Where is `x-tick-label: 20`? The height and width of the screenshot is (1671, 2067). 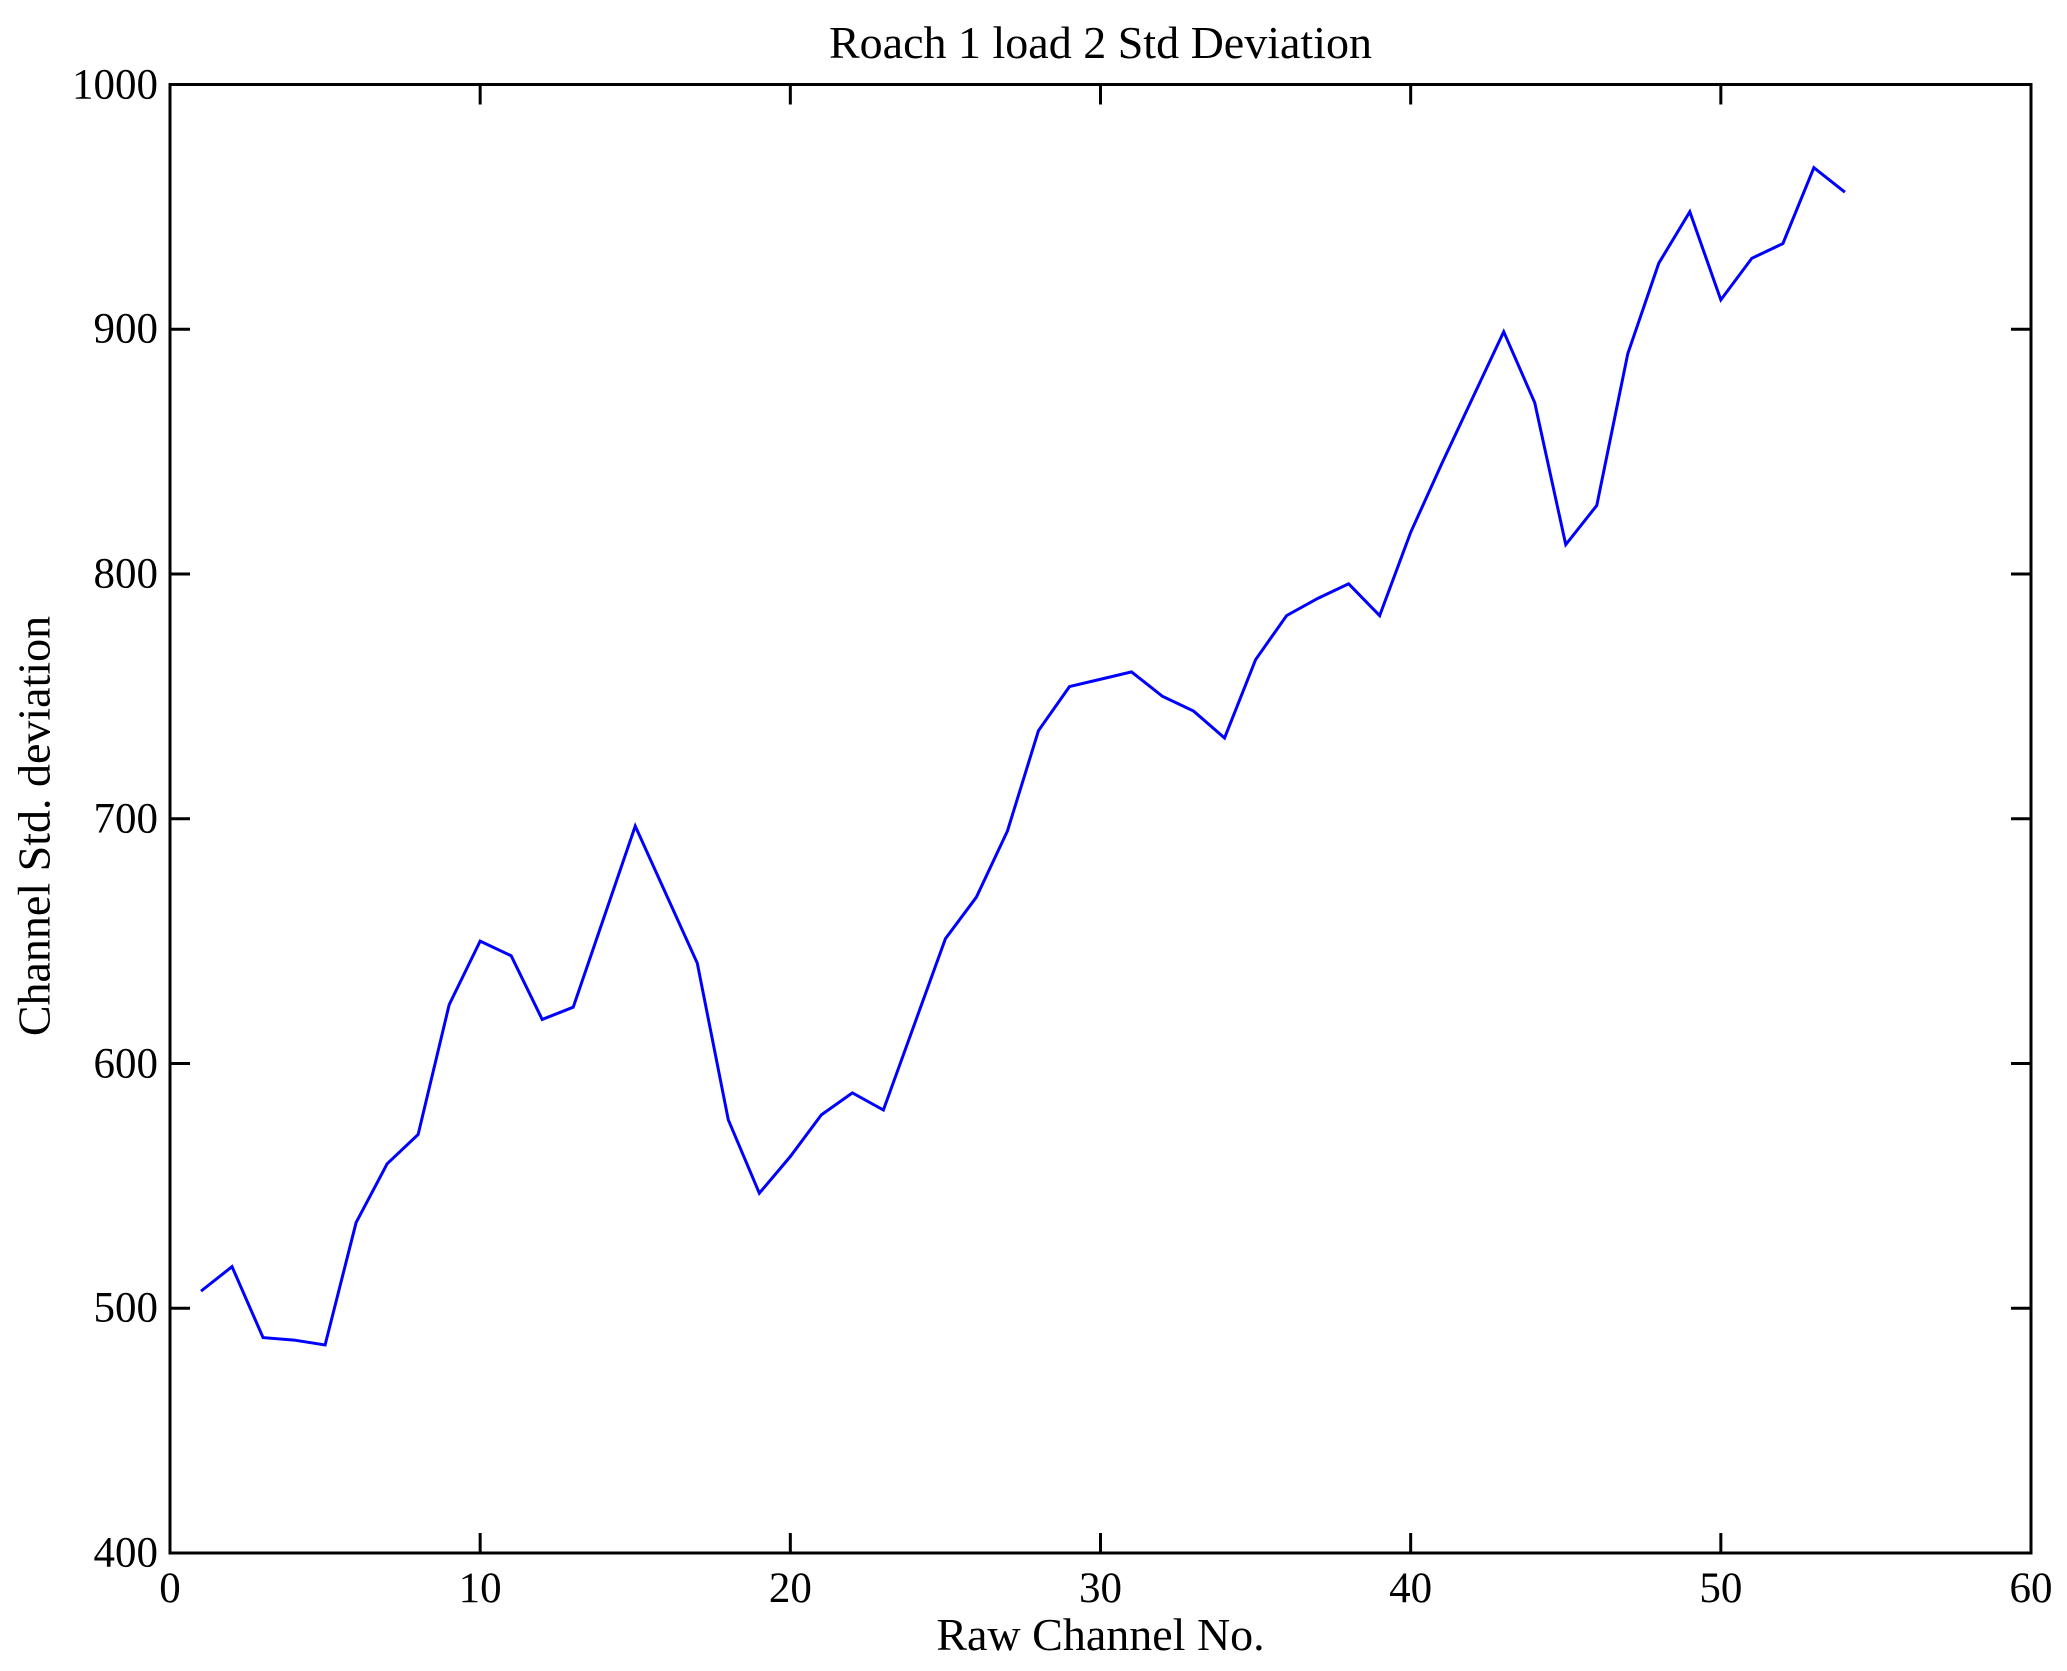 x-tick-label: 20 is located at coordinates (790, 1588).